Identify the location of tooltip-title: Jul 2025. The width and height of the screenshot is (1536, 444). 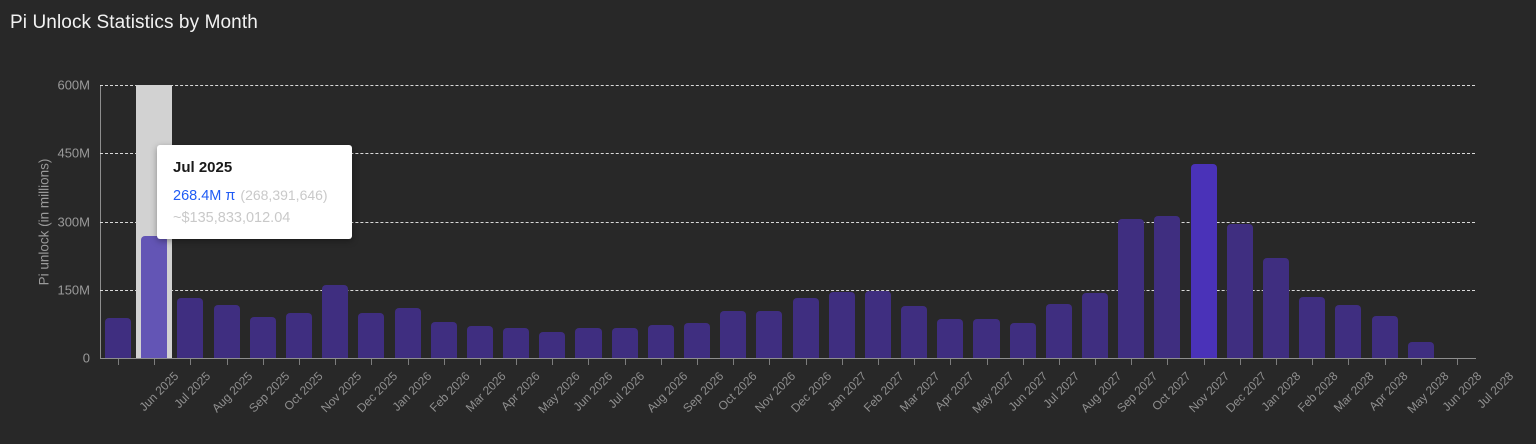
(203, 167).